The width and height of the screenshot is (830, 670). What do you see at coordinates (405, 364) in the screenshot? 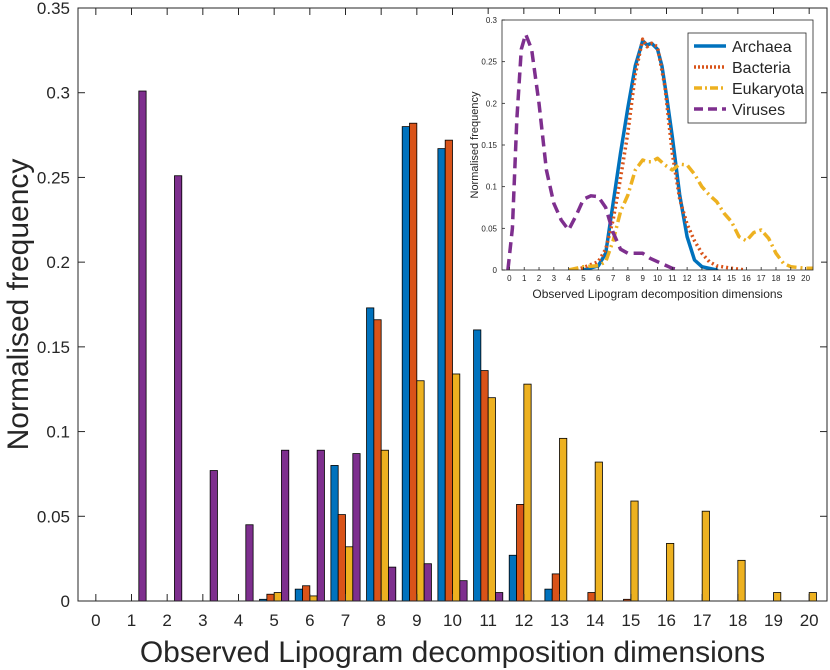
I see `bar-series1-x9` at bounding box center [405, 364].